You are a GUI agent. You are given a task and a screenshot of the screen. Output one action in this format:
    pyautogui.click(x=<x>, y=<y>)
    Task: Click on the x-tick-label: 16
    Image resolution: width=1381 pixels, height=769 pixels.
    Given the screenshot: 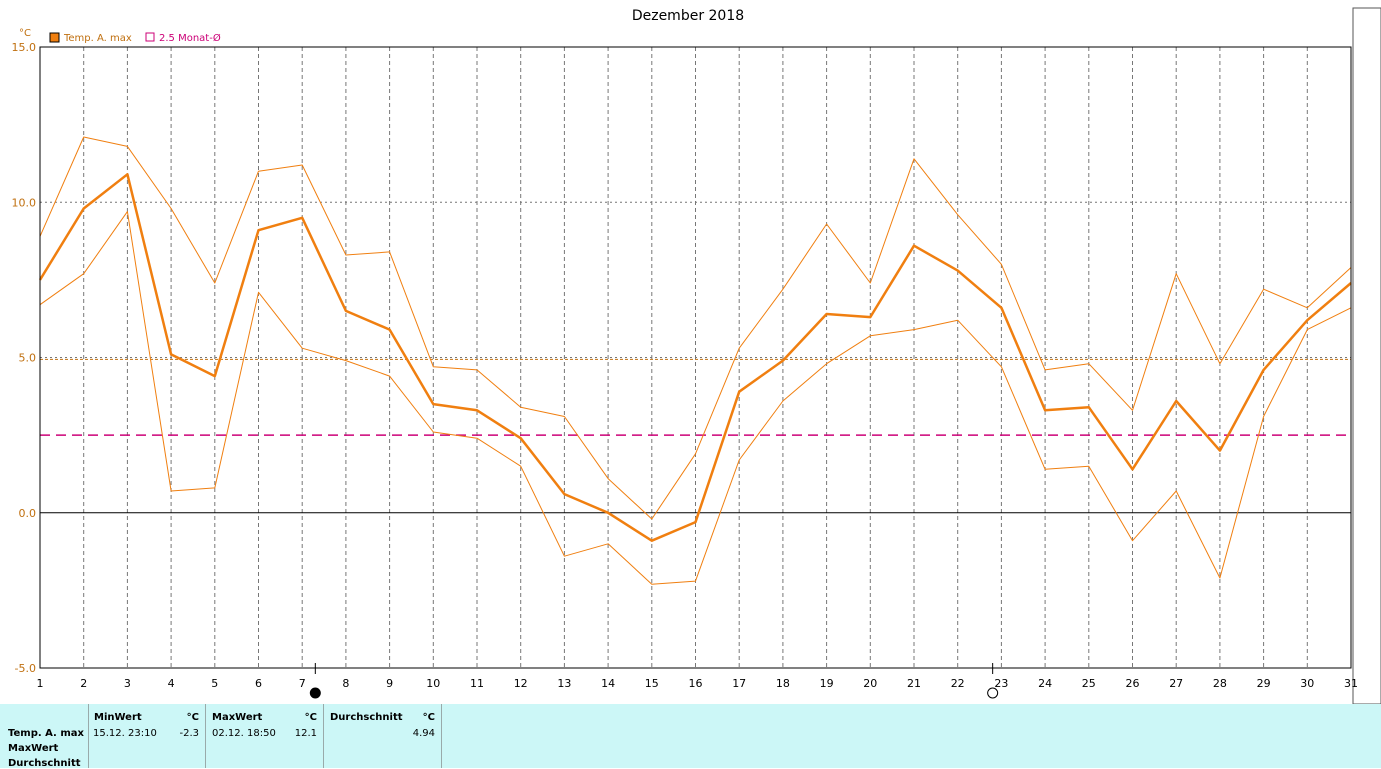 What is the action you would take?
    pyautogui.click(x=696, y=683)
    